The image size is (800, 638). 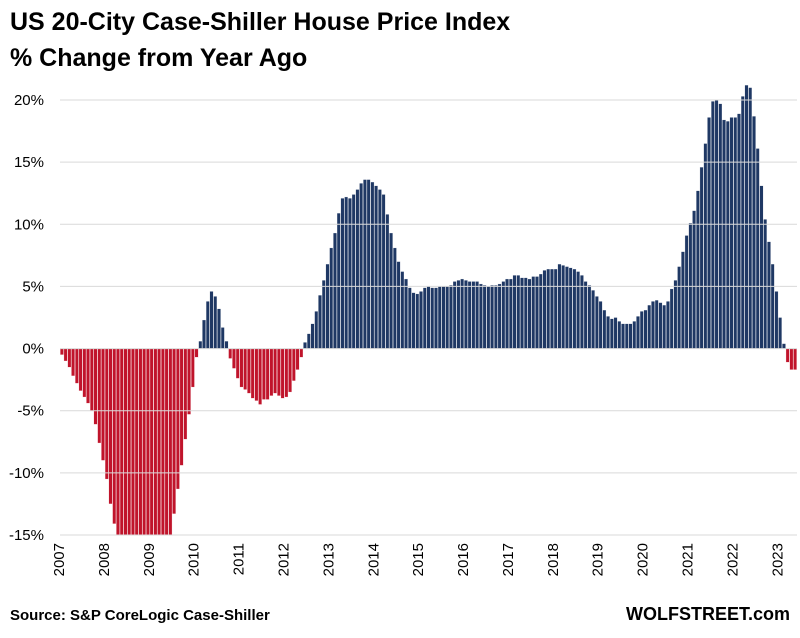 What do you see at coordinates (732, 559) in the screenshot?
I see `x-tick-label: 2022` at bounding box center [732, 559].